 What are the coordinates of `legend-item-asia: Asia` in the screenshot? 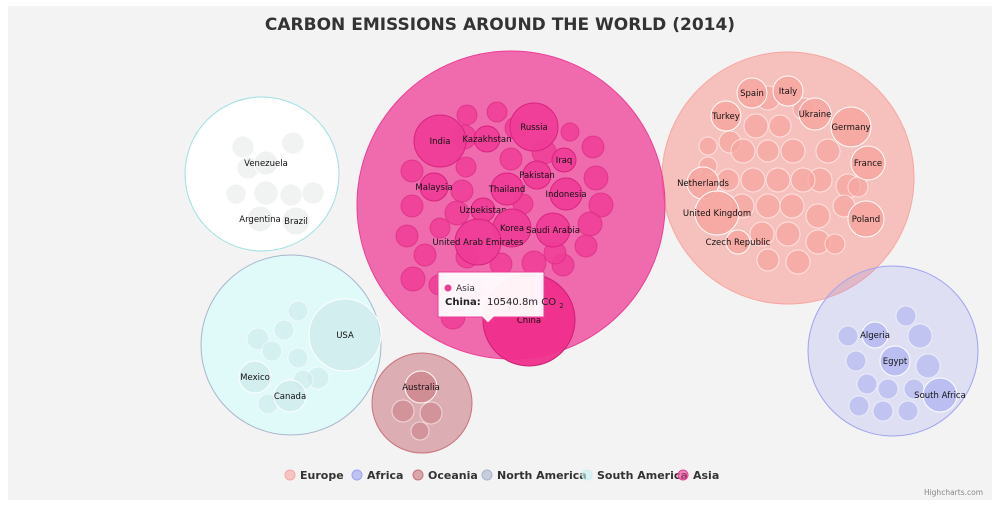 It's located at (698, 475).